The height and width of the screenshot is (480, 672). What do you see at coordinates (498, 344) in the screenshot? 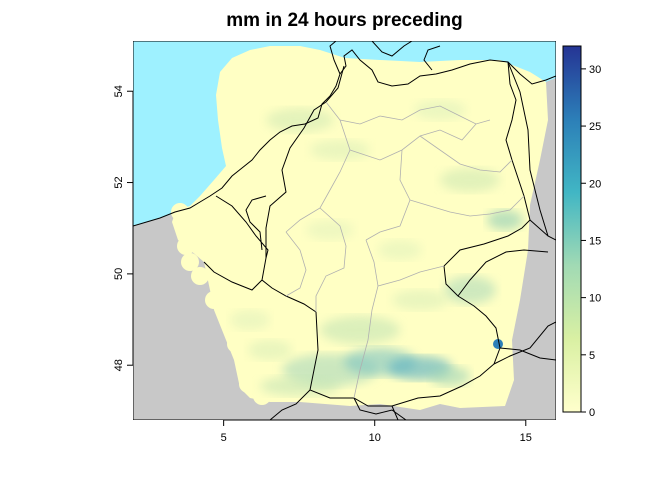
I see `heavy-rain-cell` at bounding box center [498, 344].